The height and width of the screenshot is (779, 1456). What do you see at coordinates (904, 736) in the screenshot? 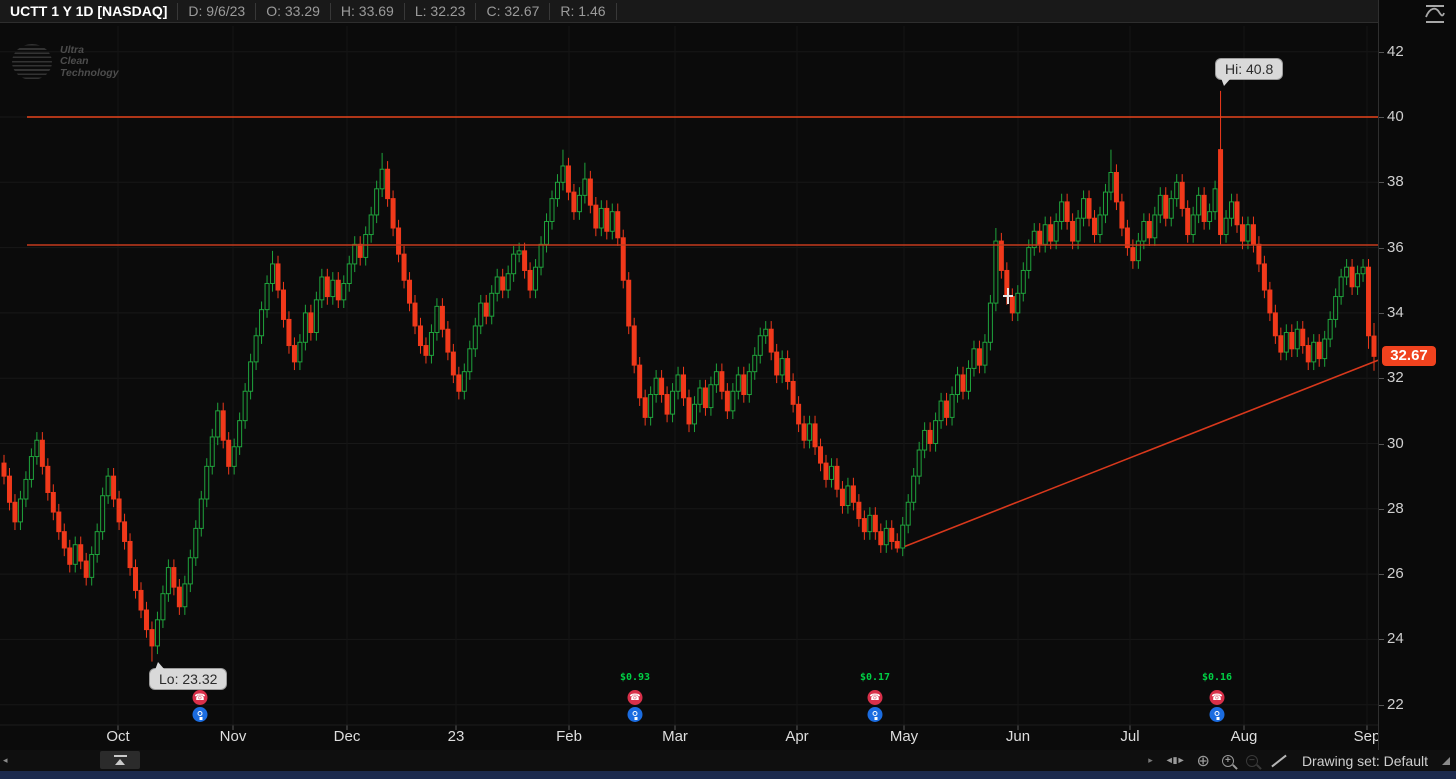
I see `x-axis-label: May` at bounding box center [904, 736].